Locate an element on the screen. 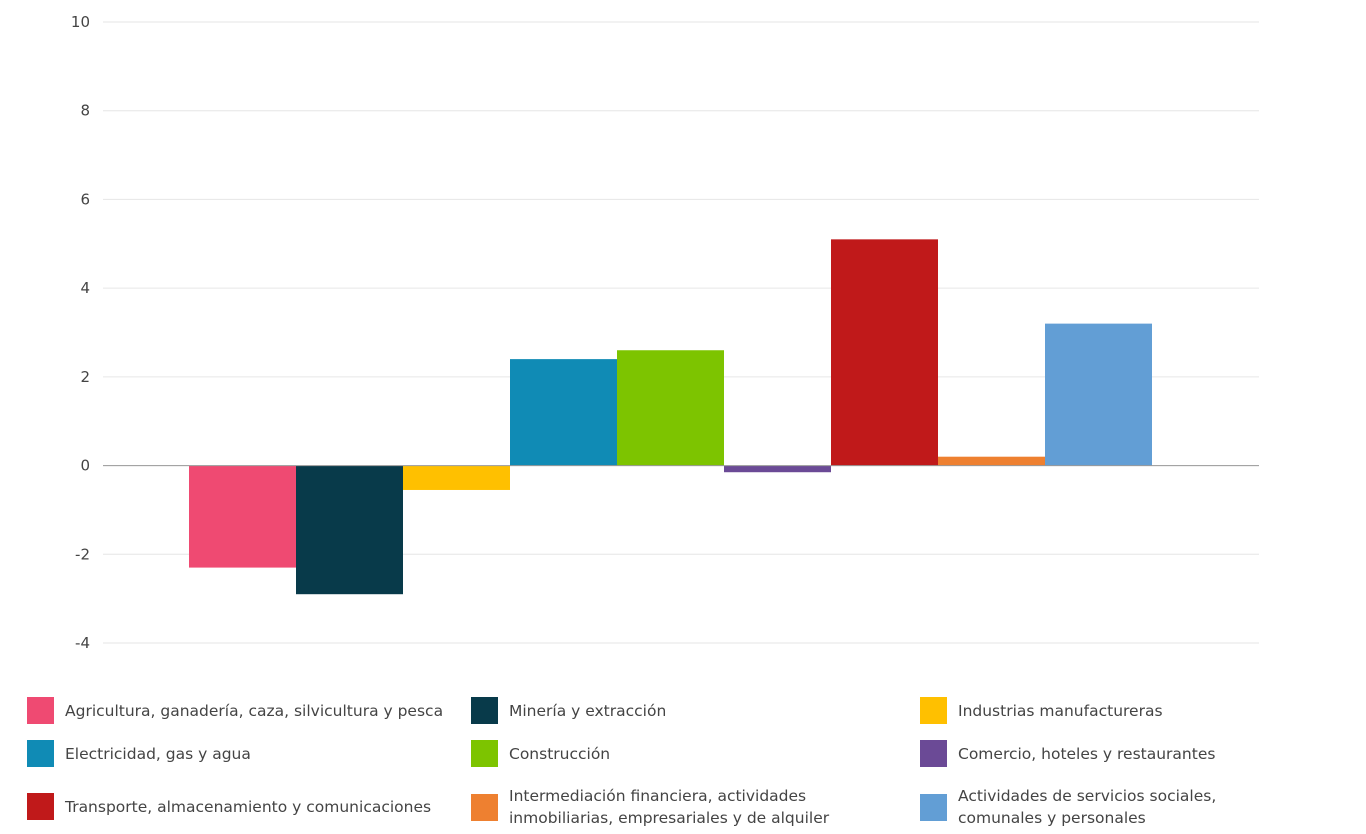 The image size is (1366, 834). y-tick-label: 4 is located at coordinates (85, 288).